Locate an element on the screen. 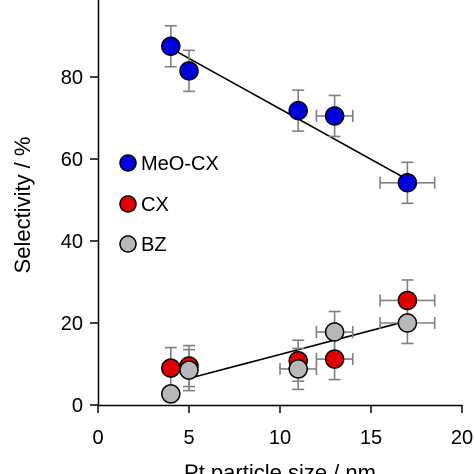 This screenshot has height=474, width=474. y-tick-label: 20 is located at coordinates (72, 324).